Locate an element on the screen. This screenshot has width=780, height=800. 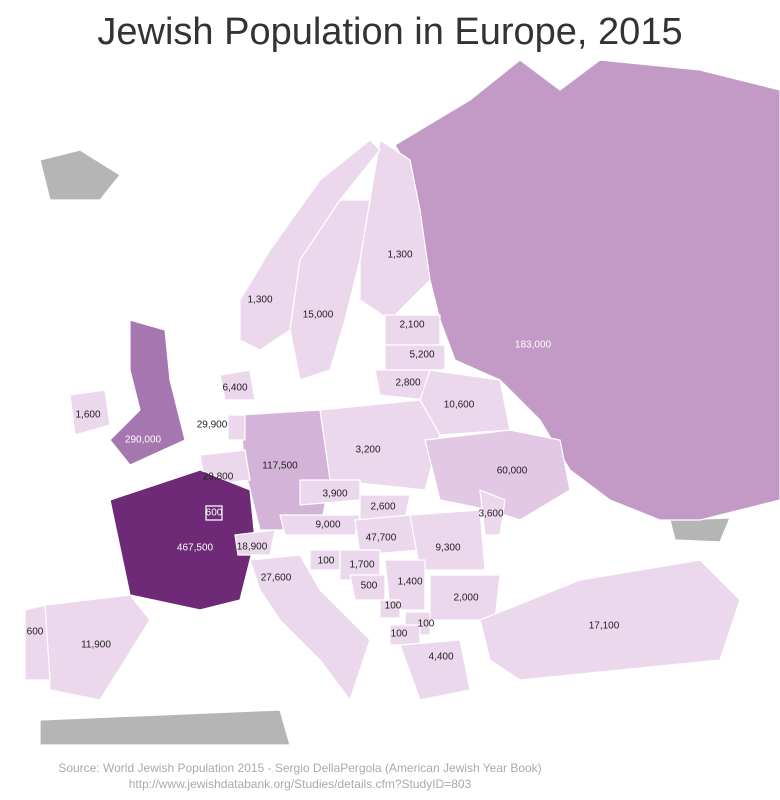
region-label: 183,000 is located at coordinates (533, 345).